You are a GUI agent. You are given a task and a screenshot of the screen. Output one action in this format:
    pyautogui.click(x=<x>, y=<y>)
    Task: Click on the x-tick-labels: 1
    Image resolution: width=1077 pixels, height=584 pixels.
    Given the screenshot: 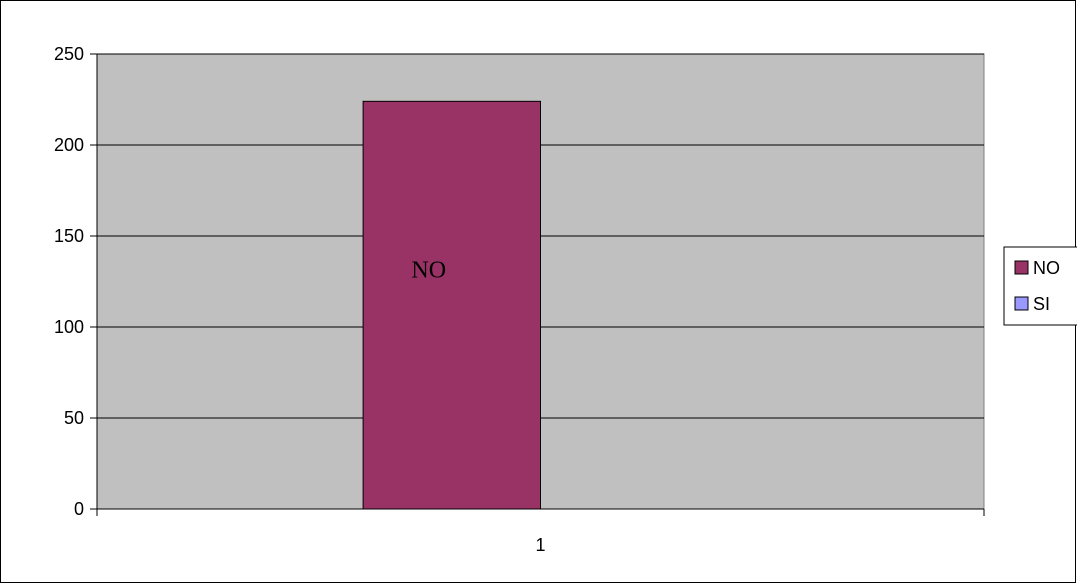 What is the action you would take?
    pyautogui.click(x=540, y=545)
    